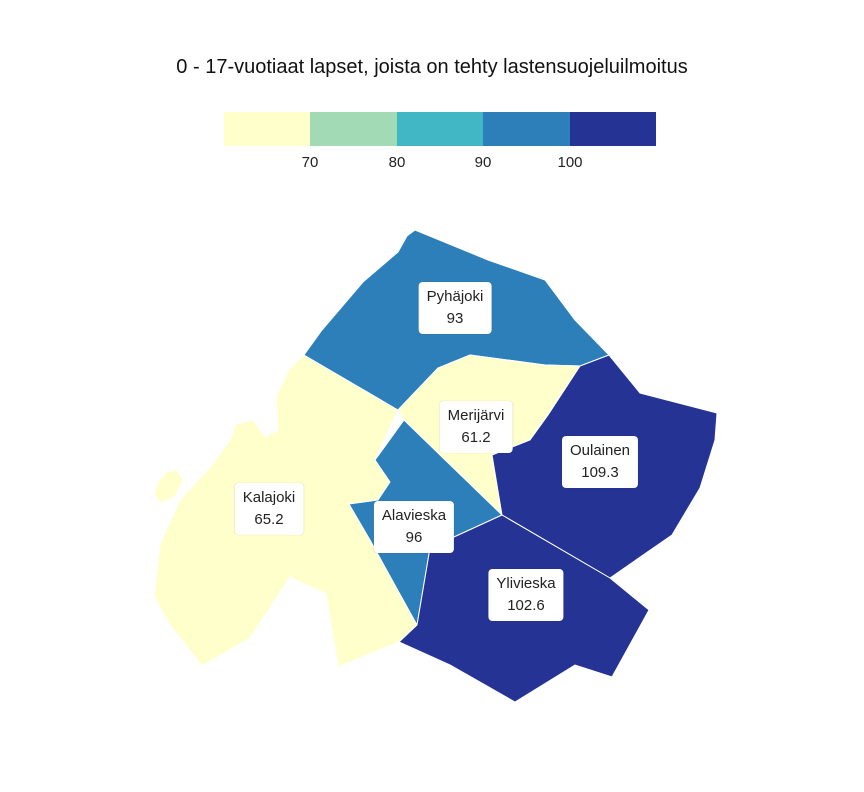 The image size is (864, 792). What do you see at coordinates (269, 497) in the screenshot?
I see `label-kalajoki-name: Kalajoki` at bounding box center [269, 497].